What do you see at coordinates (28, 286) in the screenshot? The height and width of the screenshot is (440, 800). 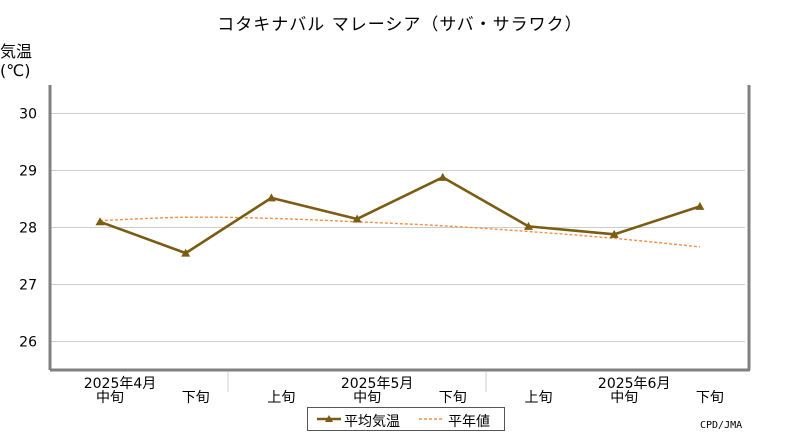 I see `y-tick-label: 27` at bounding box center [28, 286].